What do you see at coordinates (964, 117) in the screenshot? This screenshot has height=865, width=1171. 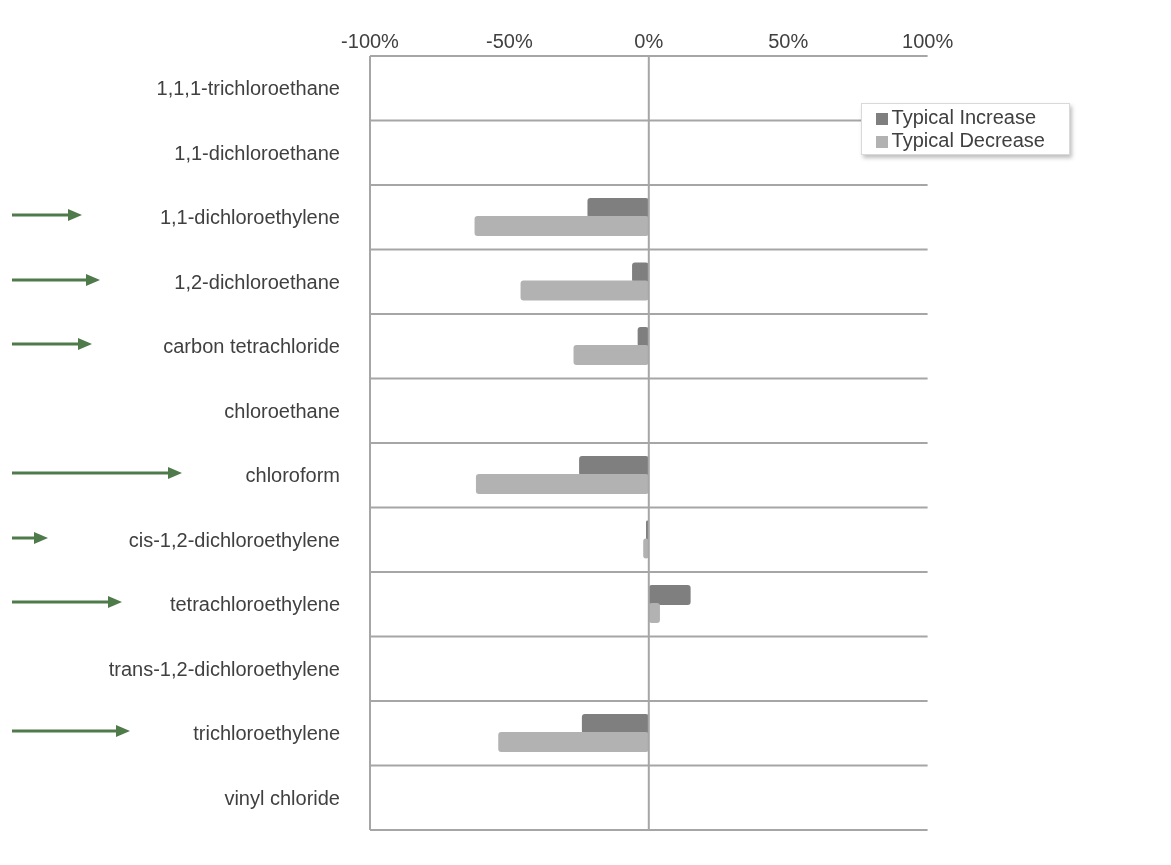 I see `legend-label: Typical Increase` at bounding box center [964, 117].